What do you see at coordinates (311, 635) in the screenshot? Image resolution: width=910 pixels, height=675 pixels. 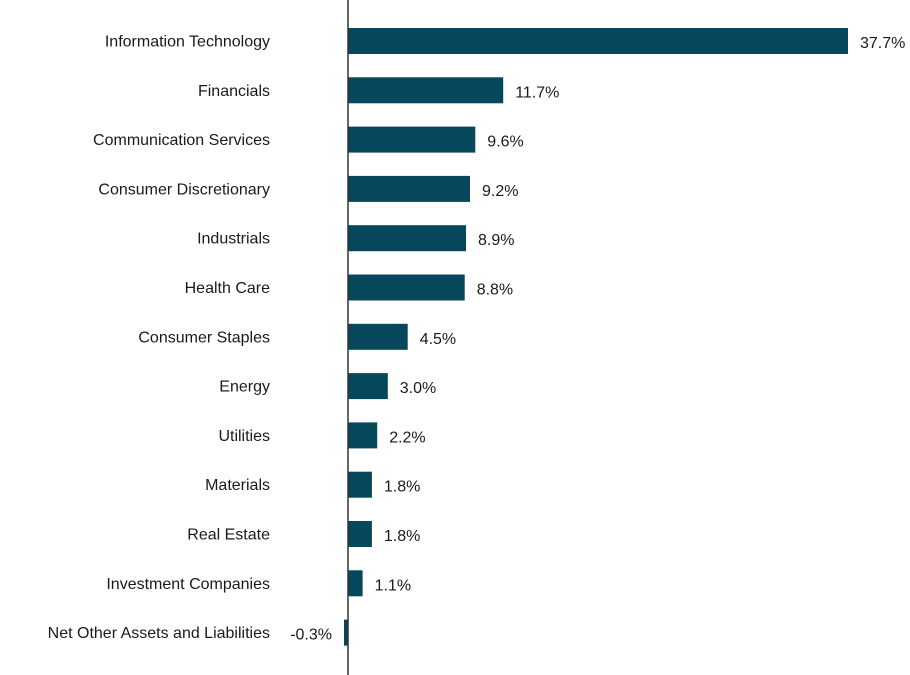 I see `value-label: -0.3%` at bounding box center [311, 635].